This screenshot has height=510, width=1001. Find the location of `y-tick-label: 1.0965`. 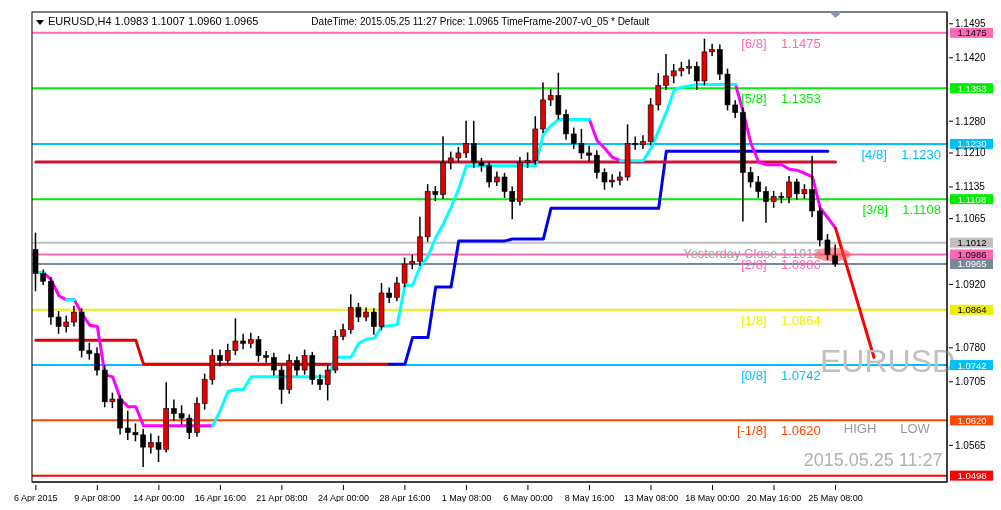

y-tick-label: 1.0965 is located at coordinates (972, 264).